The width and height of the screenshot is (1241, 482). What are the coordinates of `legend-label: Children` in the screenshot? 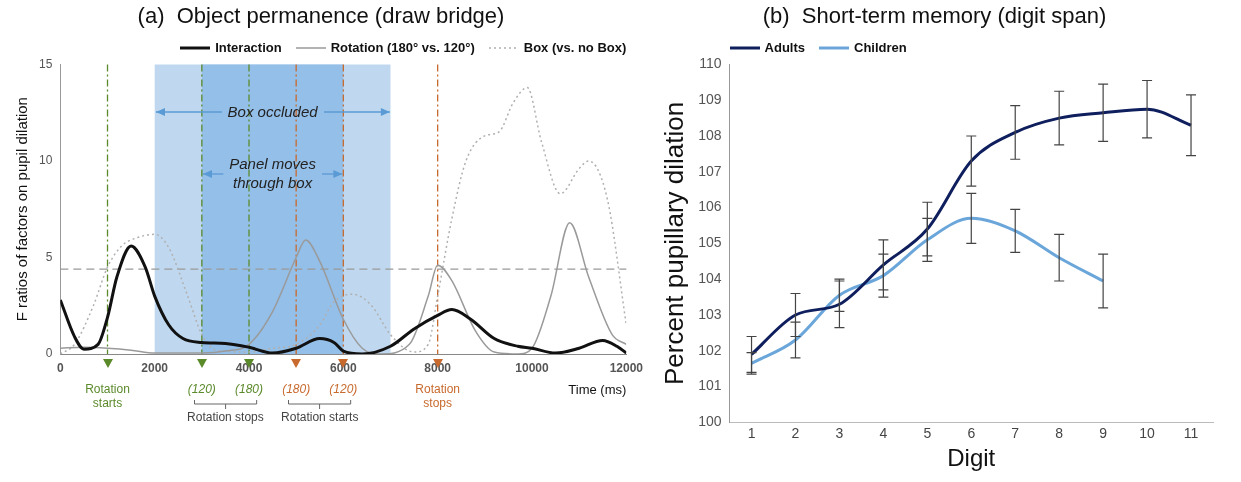 It's located at (880, 48).